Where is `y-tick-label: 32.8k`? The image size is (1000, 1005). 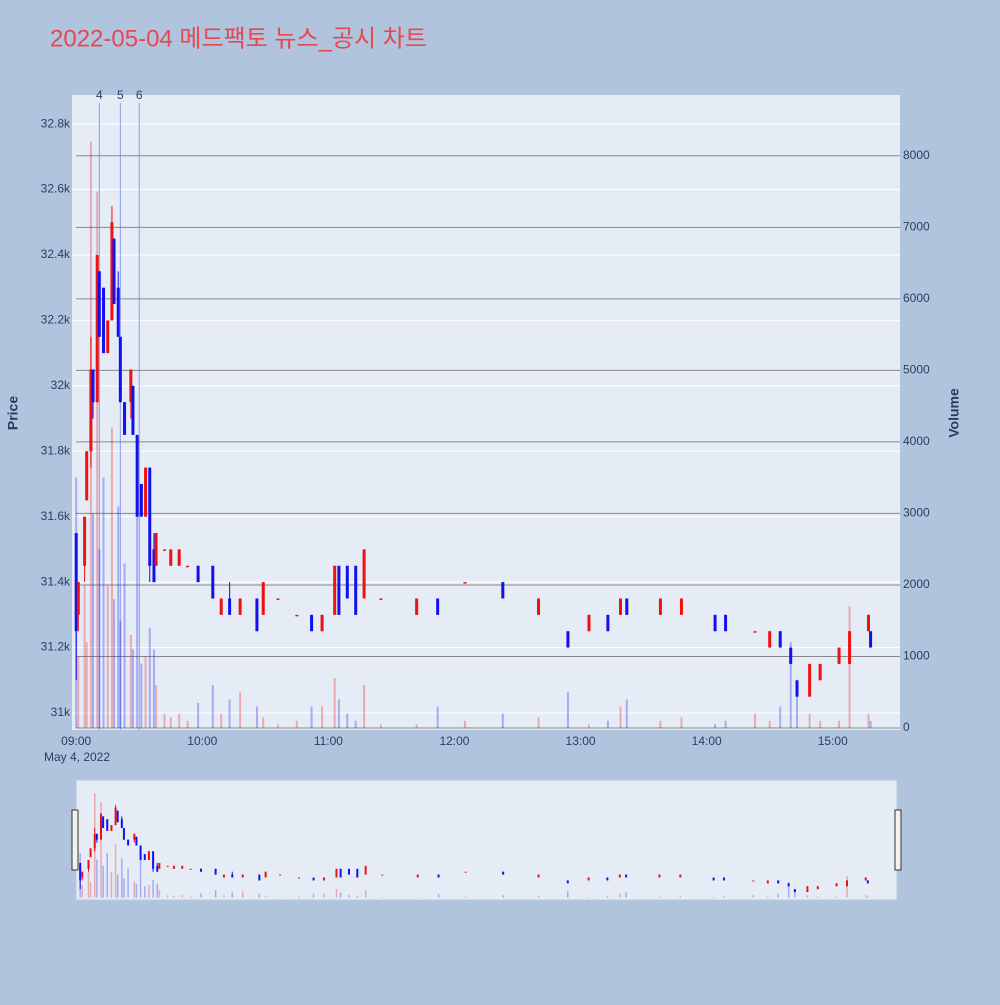
y-tick-label: 32.8k is located at coordinates (56, 123).